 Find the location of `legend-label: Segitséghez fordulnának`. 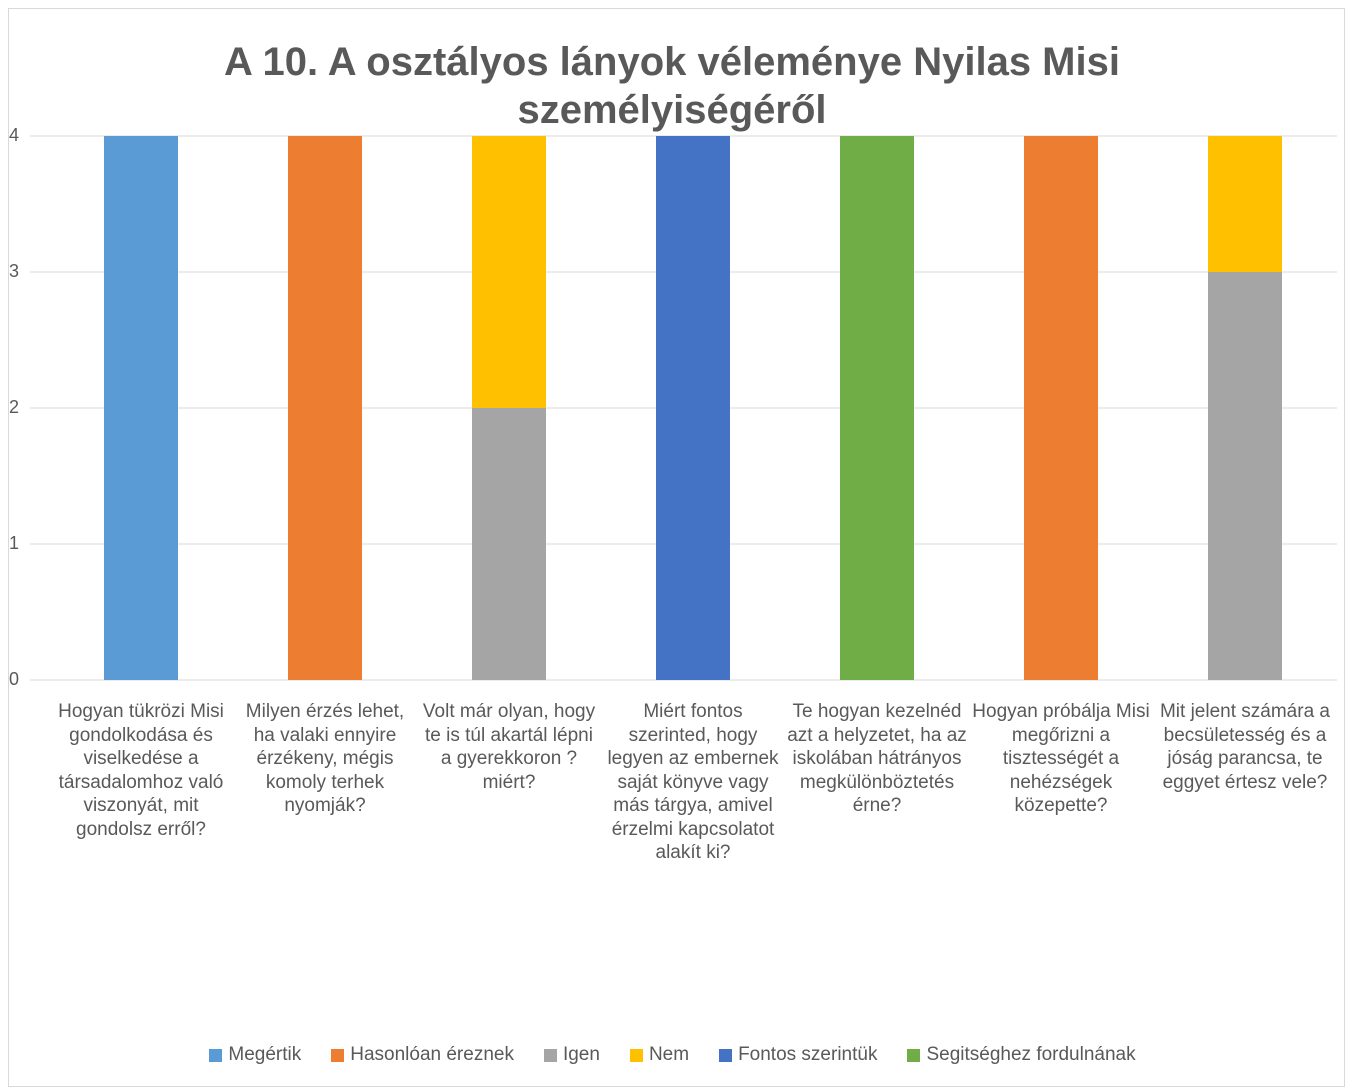

legend-label: Segitséghez fordulnának is located at coordinates (1031, 1054).